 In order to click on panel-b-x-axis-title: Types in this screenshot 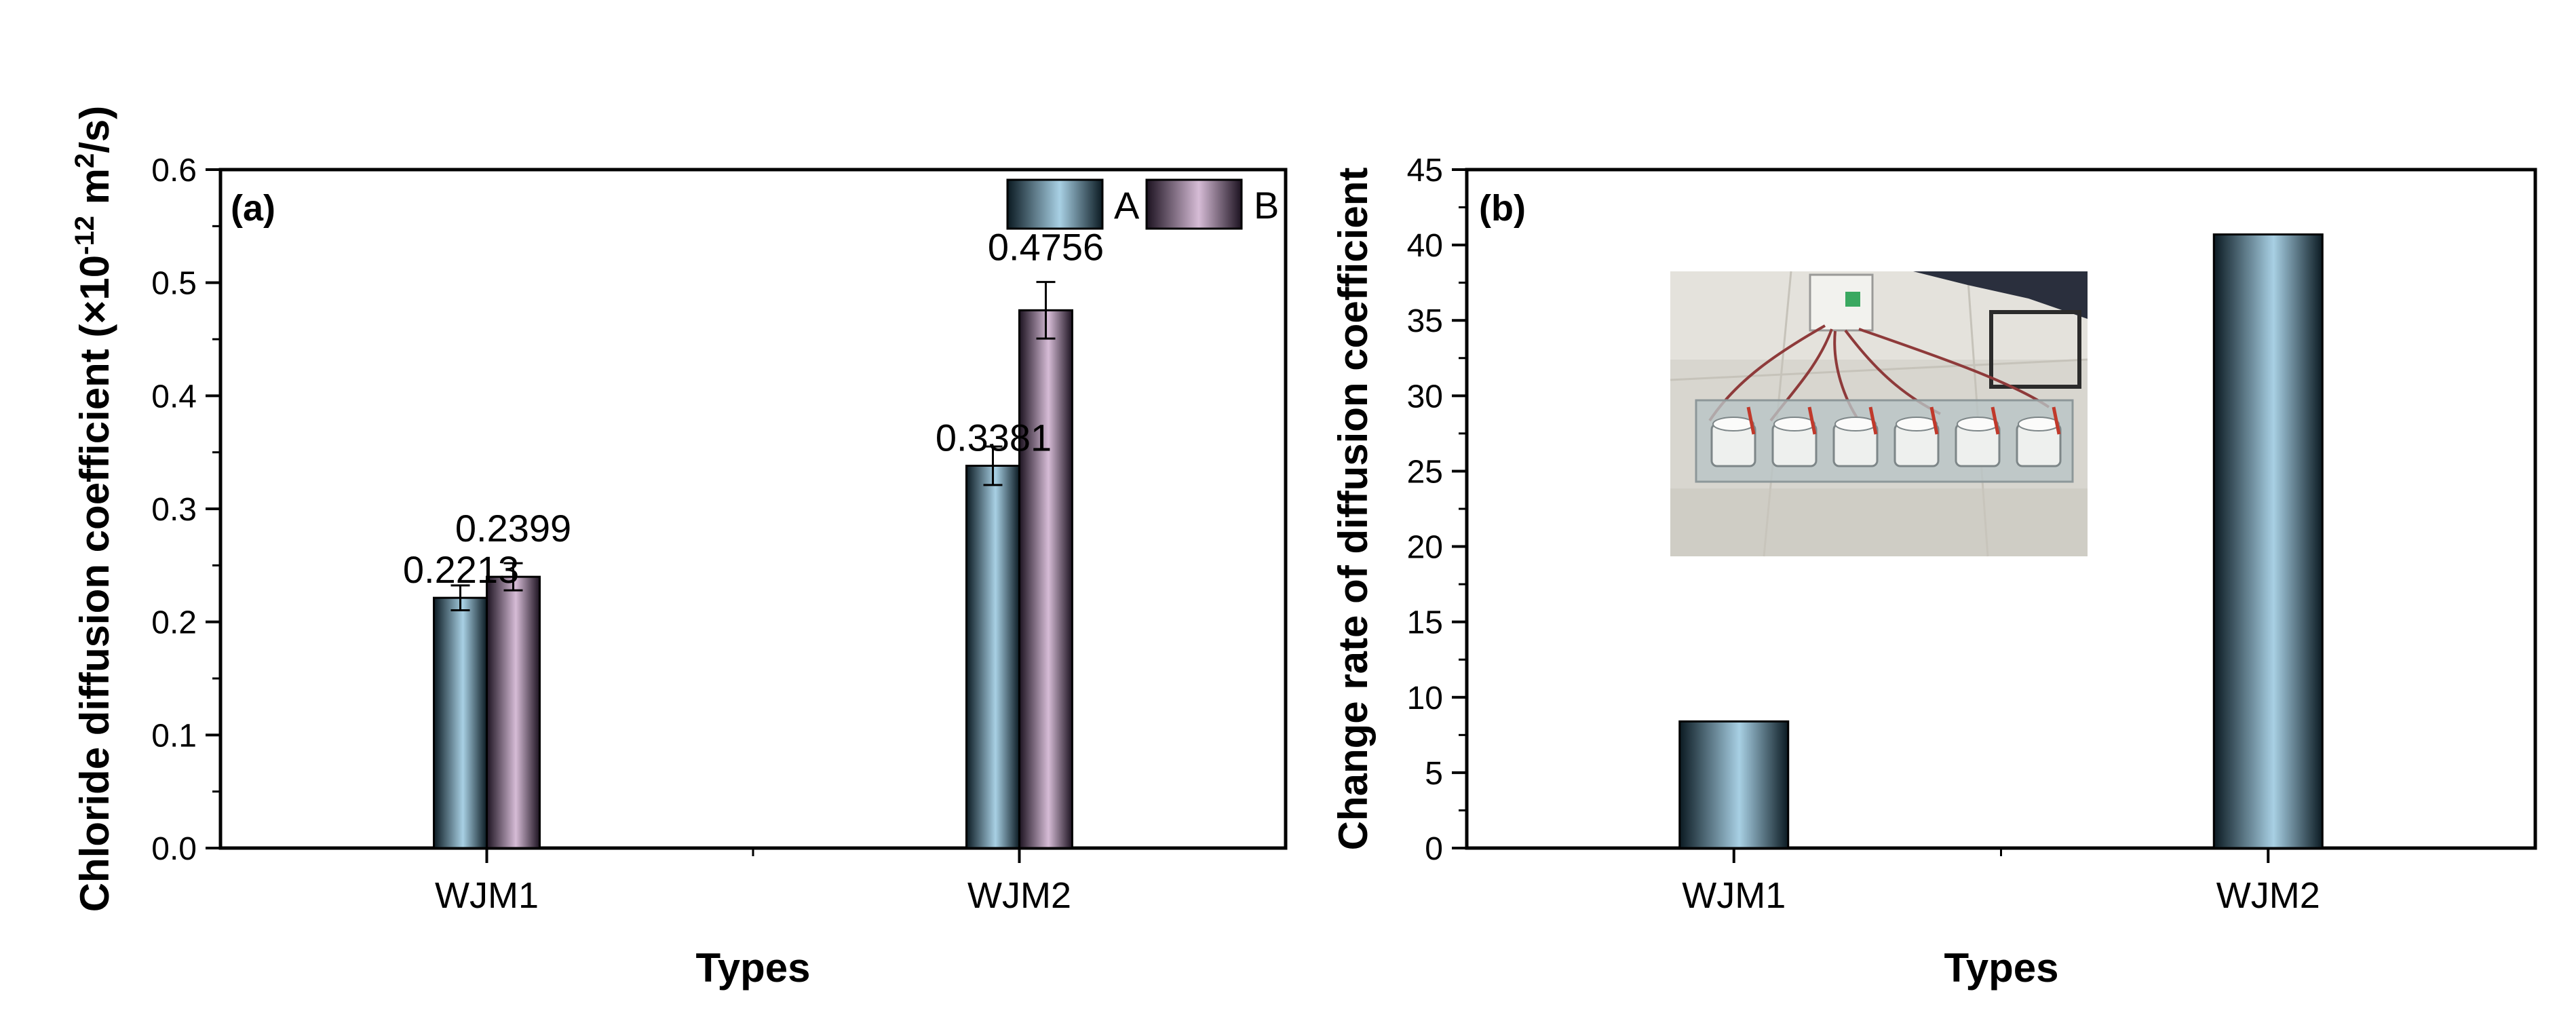, I will do `click(2002, 968)`.